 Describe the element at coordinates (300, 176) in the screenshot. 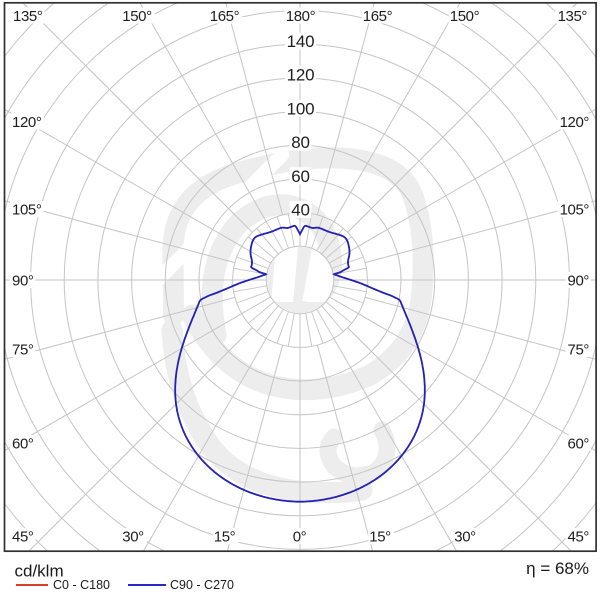

I see `svg-text: 60` at that location.